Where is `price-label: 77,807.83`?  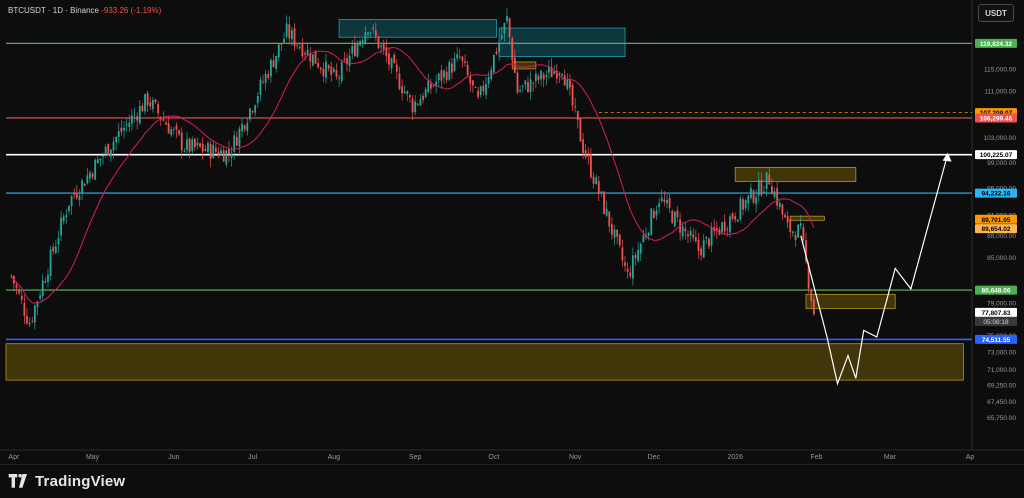 price-label: 77,807.83 is located at coordinates (996, 312).